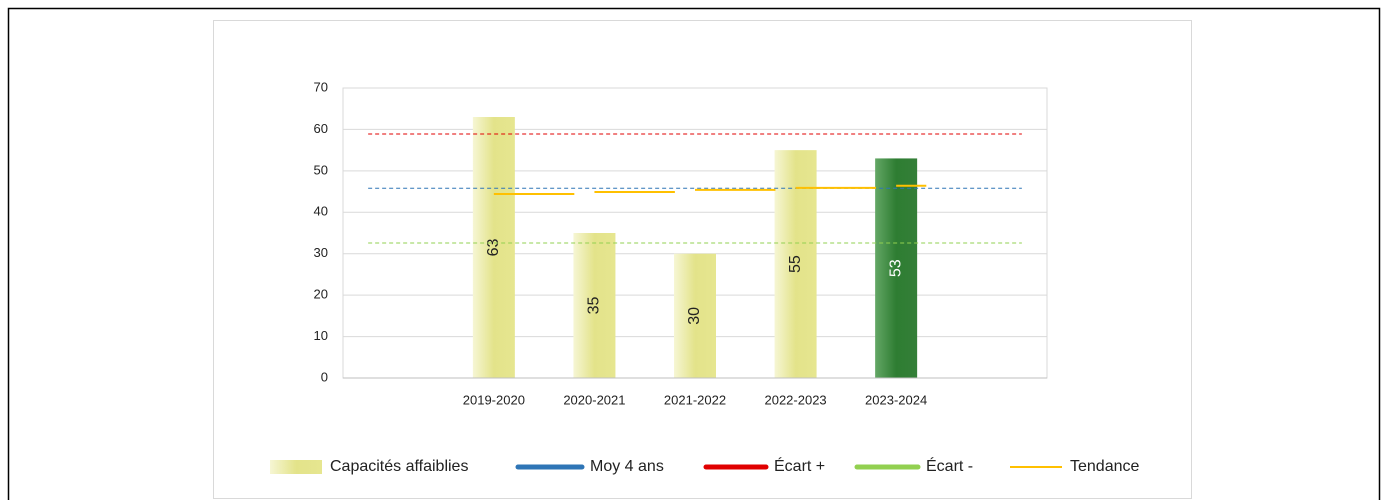 The height and width of the screenshot is (500, 1388). I want to click on trend-line, so click(710, 190).